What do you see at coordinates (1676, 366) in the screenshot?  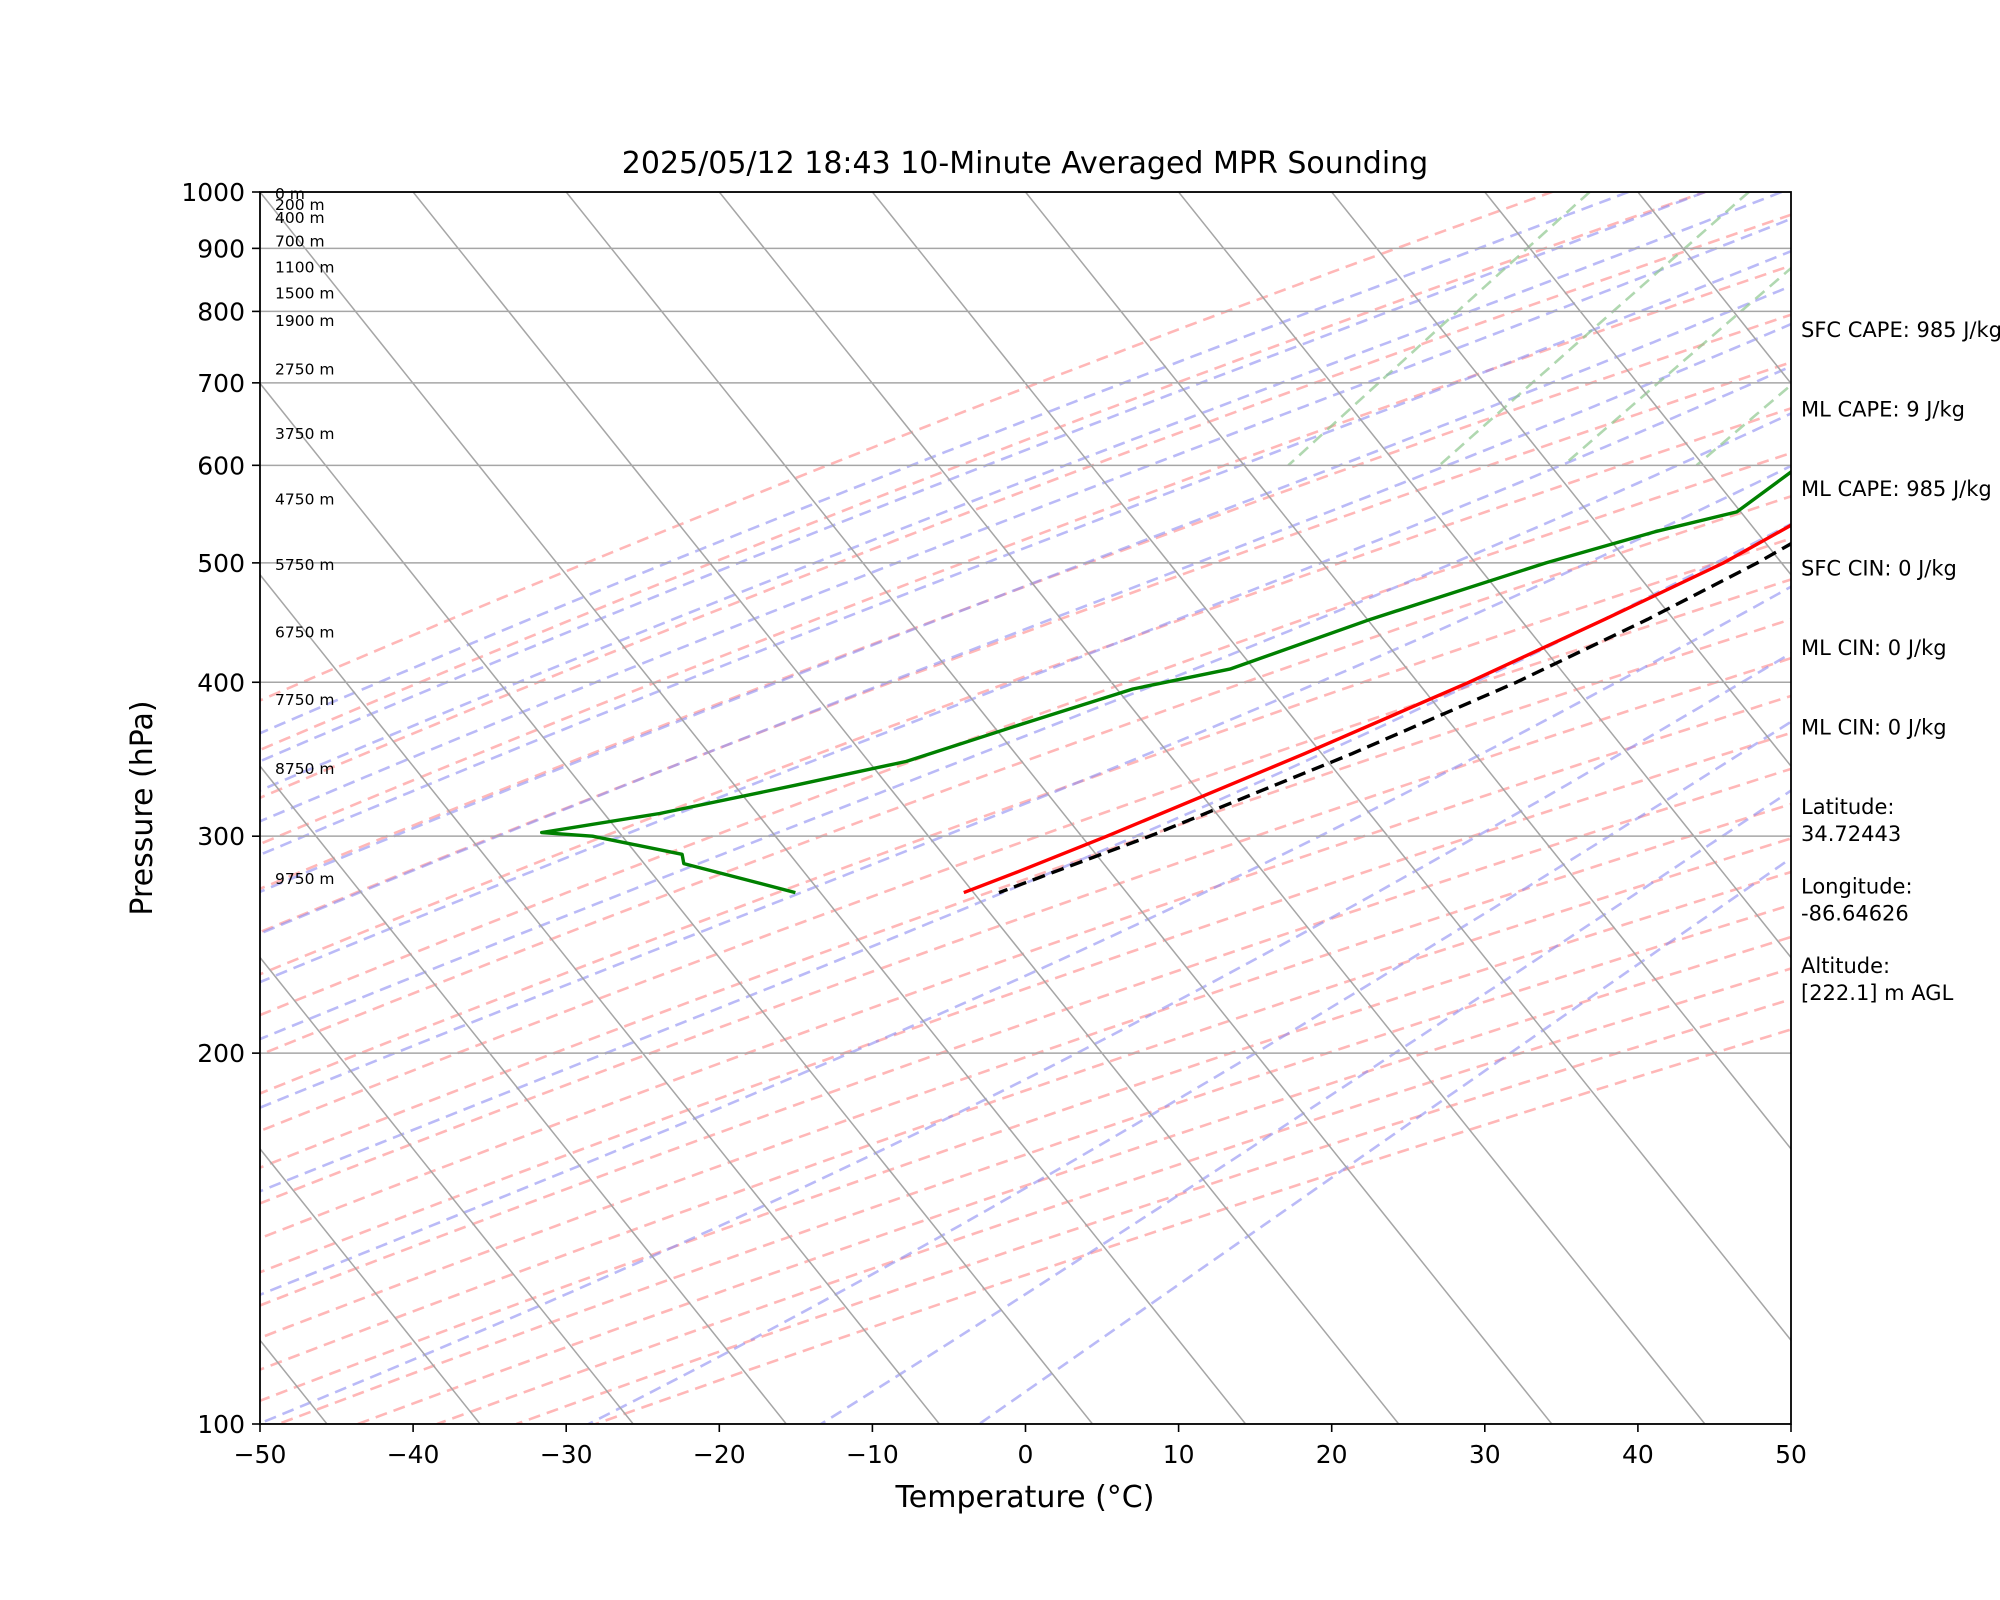 I see `mixing-ratio-line` at bounding box center [1676, 366].